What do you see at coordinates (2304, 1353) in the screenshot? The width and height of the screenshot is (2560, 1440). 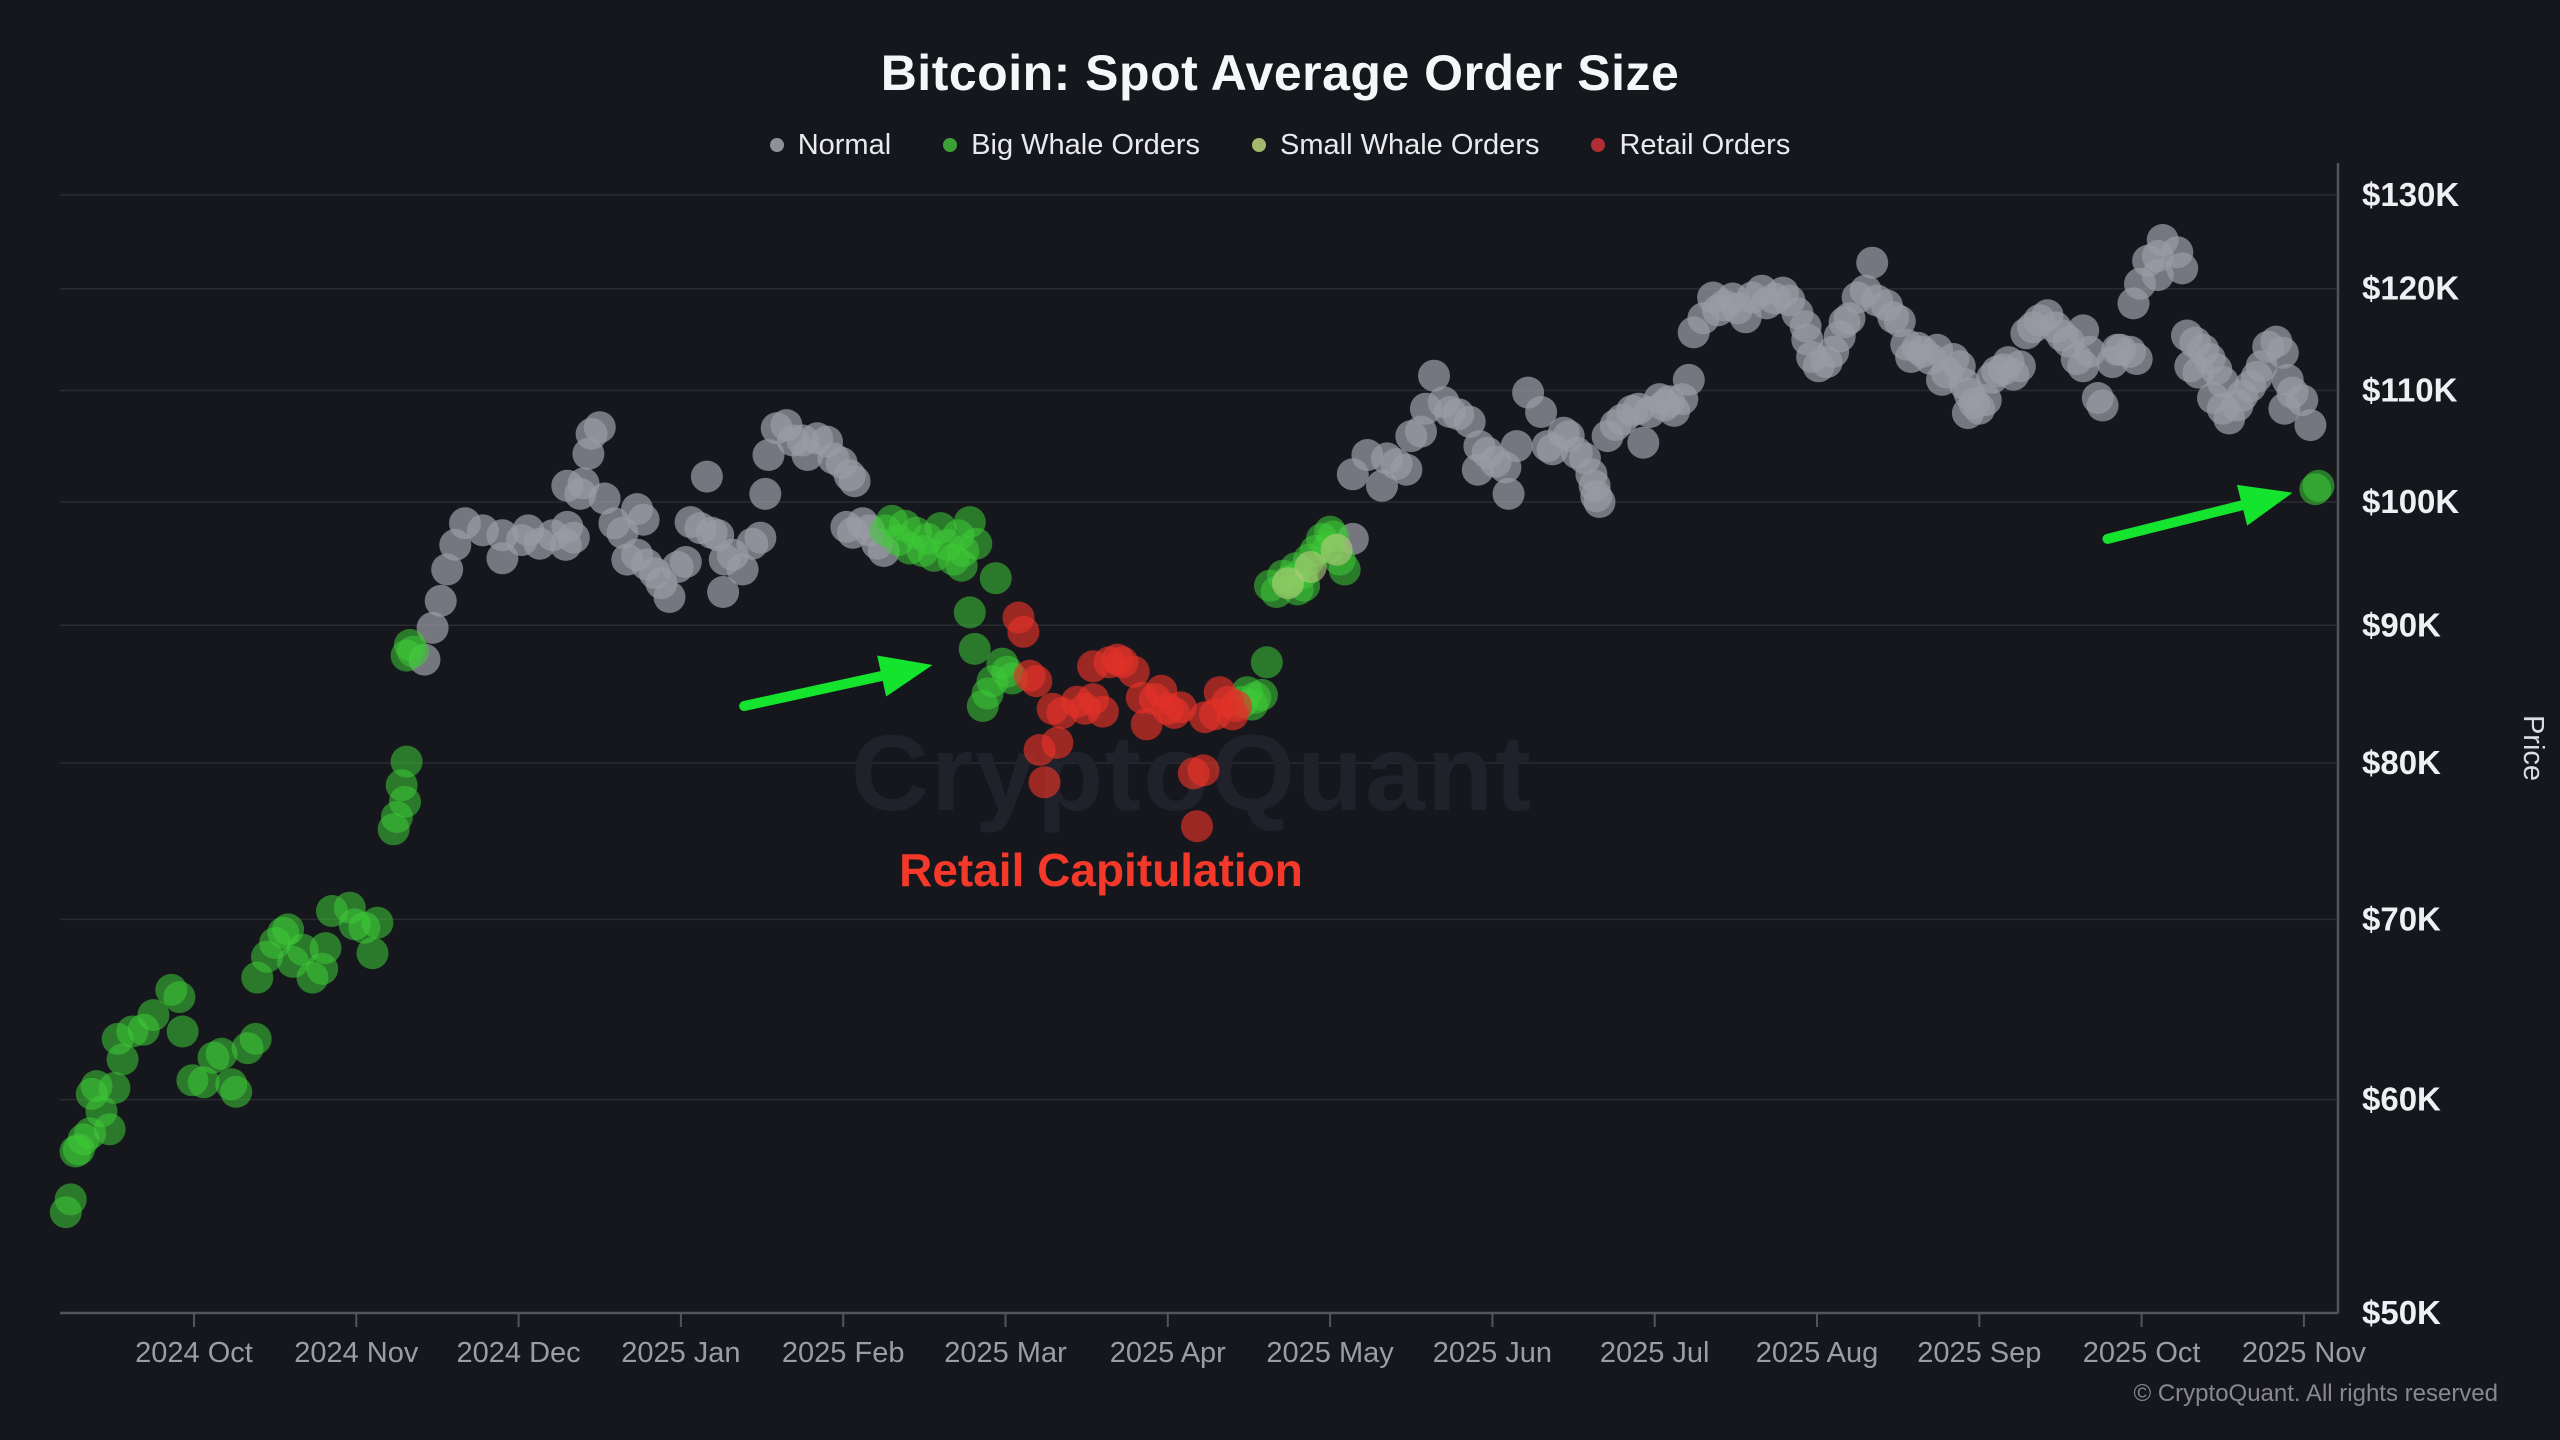 I see `x-tick-label: 2025 Nov` at bounding box center [2304, 1353].